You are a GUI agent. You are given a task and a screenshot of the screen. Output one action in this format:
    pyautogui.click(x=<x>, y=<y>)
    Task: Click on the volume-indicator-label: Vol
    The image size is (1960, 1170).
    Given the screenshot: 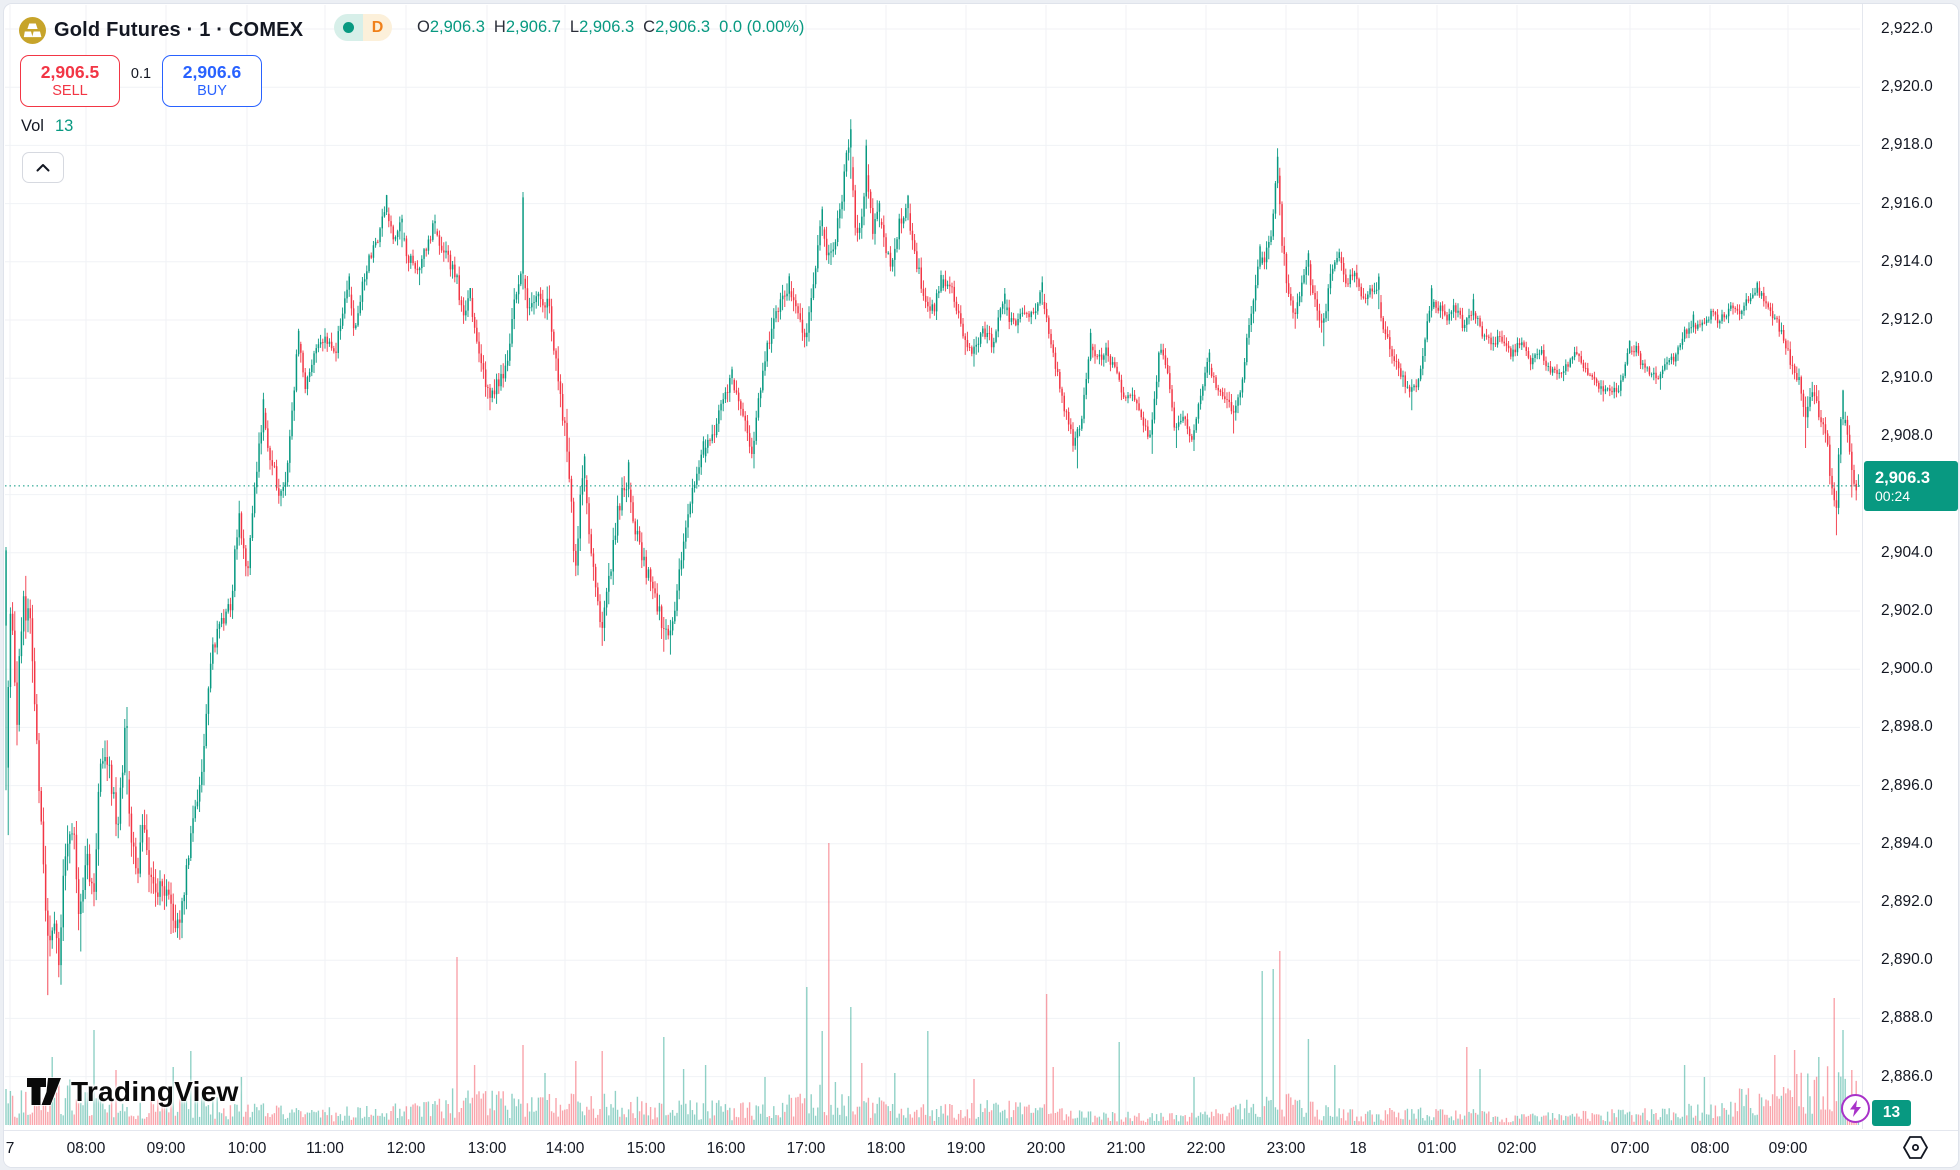 What is the action you would take?
    pyautogui.click(x=32, y=126)
    